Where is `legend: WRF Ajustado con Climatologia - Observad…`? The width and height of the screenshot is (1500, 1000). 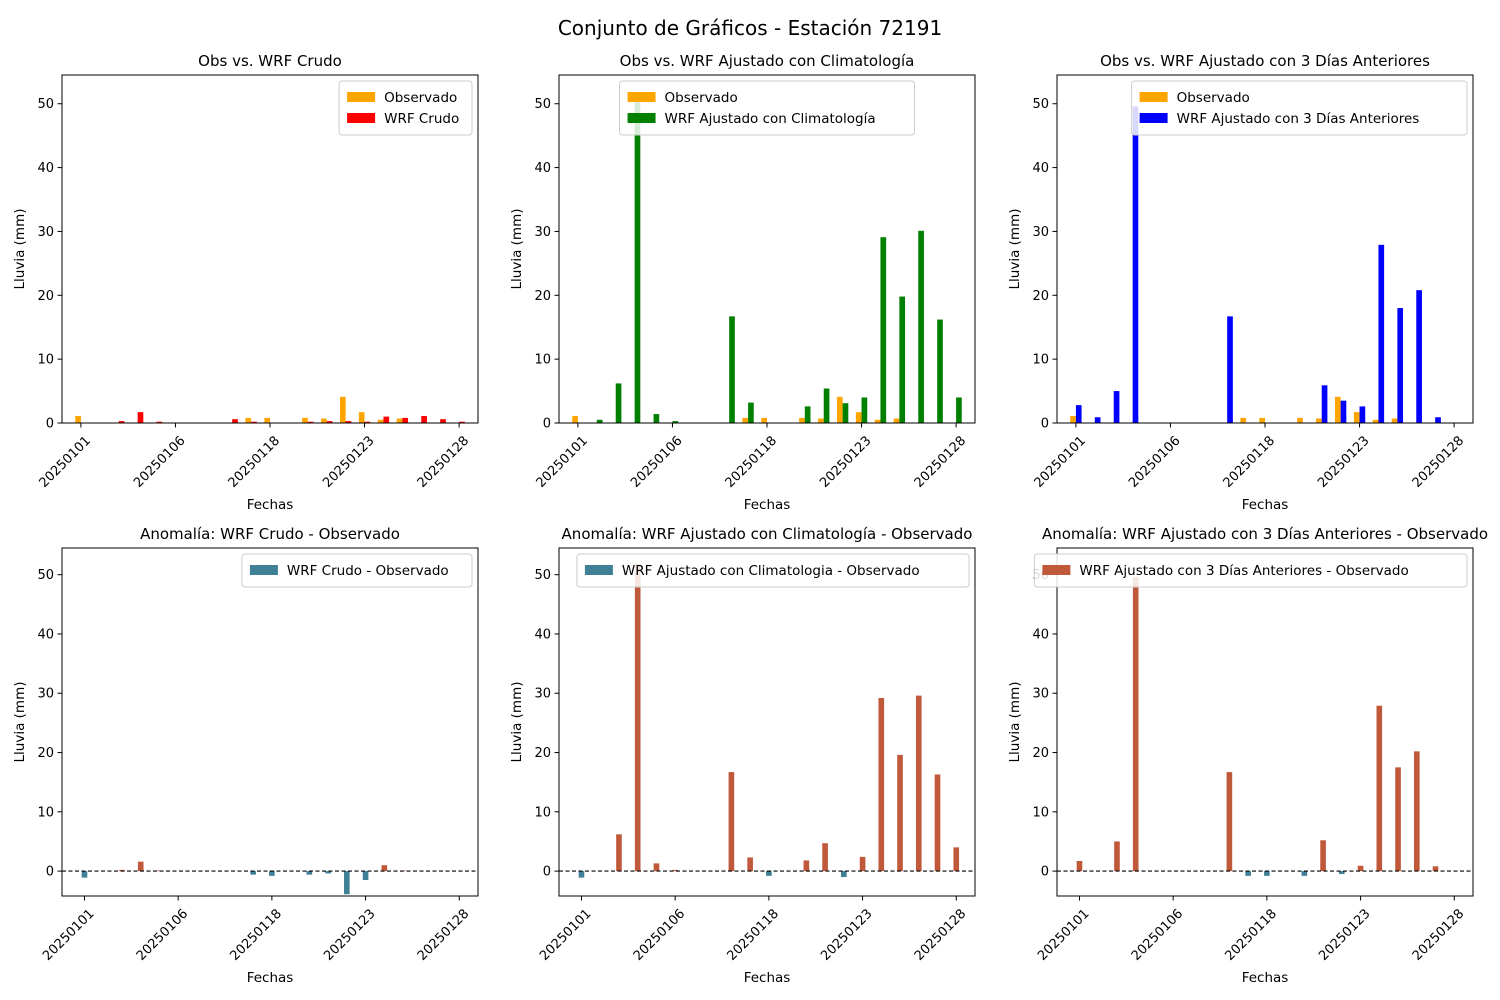 legend: WRF Ajustado con Climatologia - Observad… is located at coordinates (773, 570).